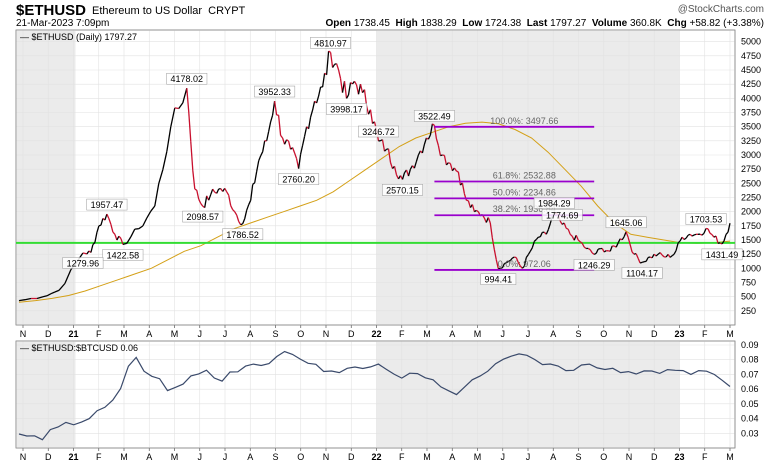 This screenshot has width=780, height=465. What do you see at coordinates (646, 23) in the screenshot?
I see `volume-value: 360.8K` at bounding box center [646, 23].